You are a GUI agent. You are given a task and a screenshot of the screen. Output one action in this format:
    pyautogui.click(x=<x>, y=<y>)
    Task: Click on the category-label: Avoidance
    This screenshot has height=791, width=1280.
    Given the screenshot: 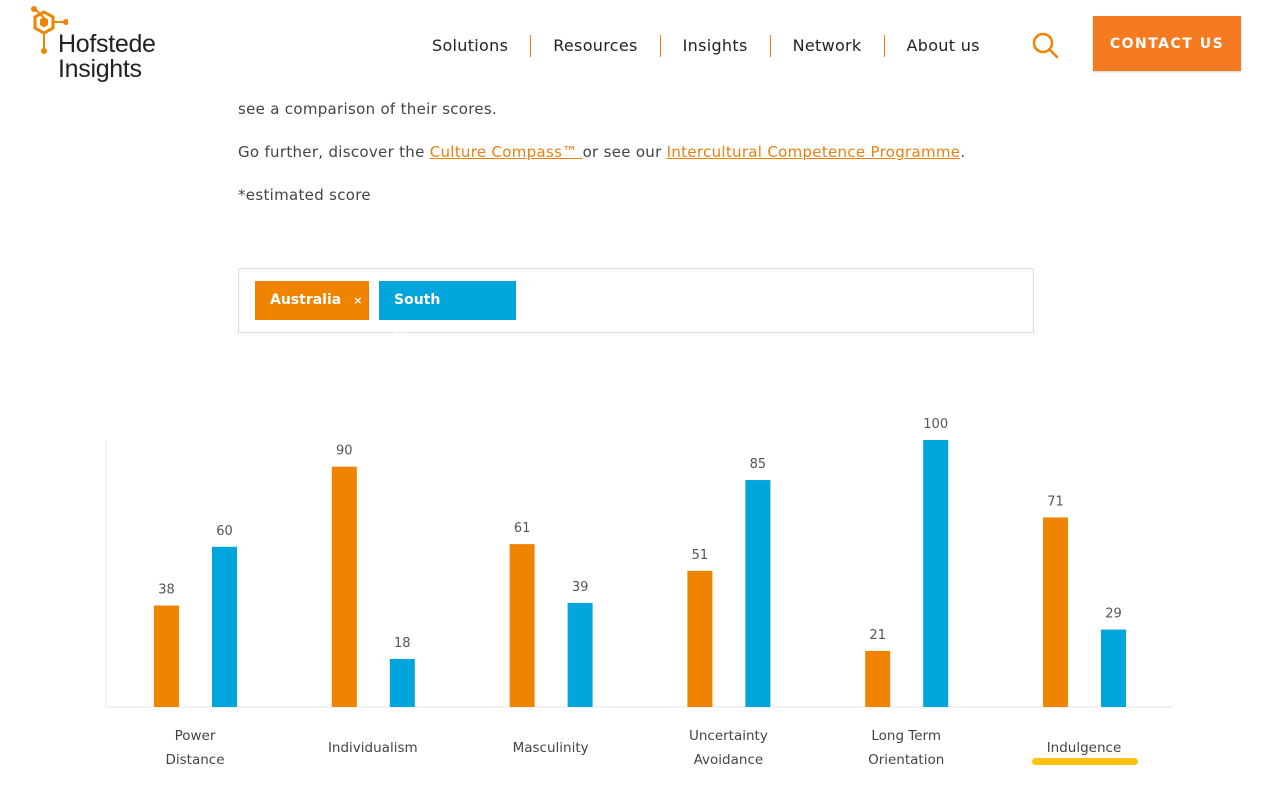 What is the action you would take?
    pyautogui.click(x=729, y=760)
    